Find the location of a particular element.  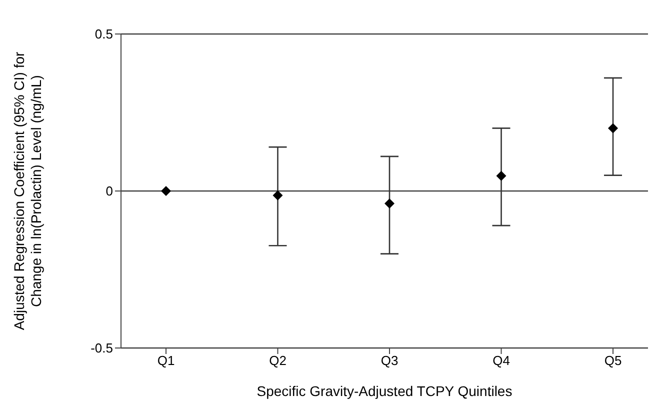

x-tick-label: Q4 is located at coordinates (501, 360).